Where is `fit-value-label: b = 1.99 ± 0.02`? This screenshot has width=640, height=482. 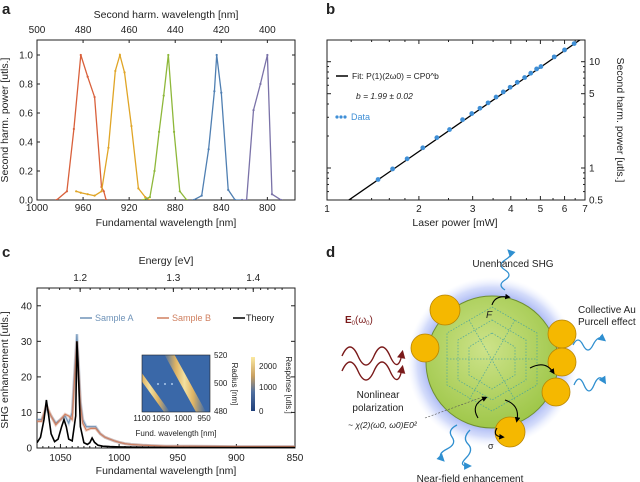
fit-value-label: b = 1.99 ± 0.02 is located at coordinates (384, 96).